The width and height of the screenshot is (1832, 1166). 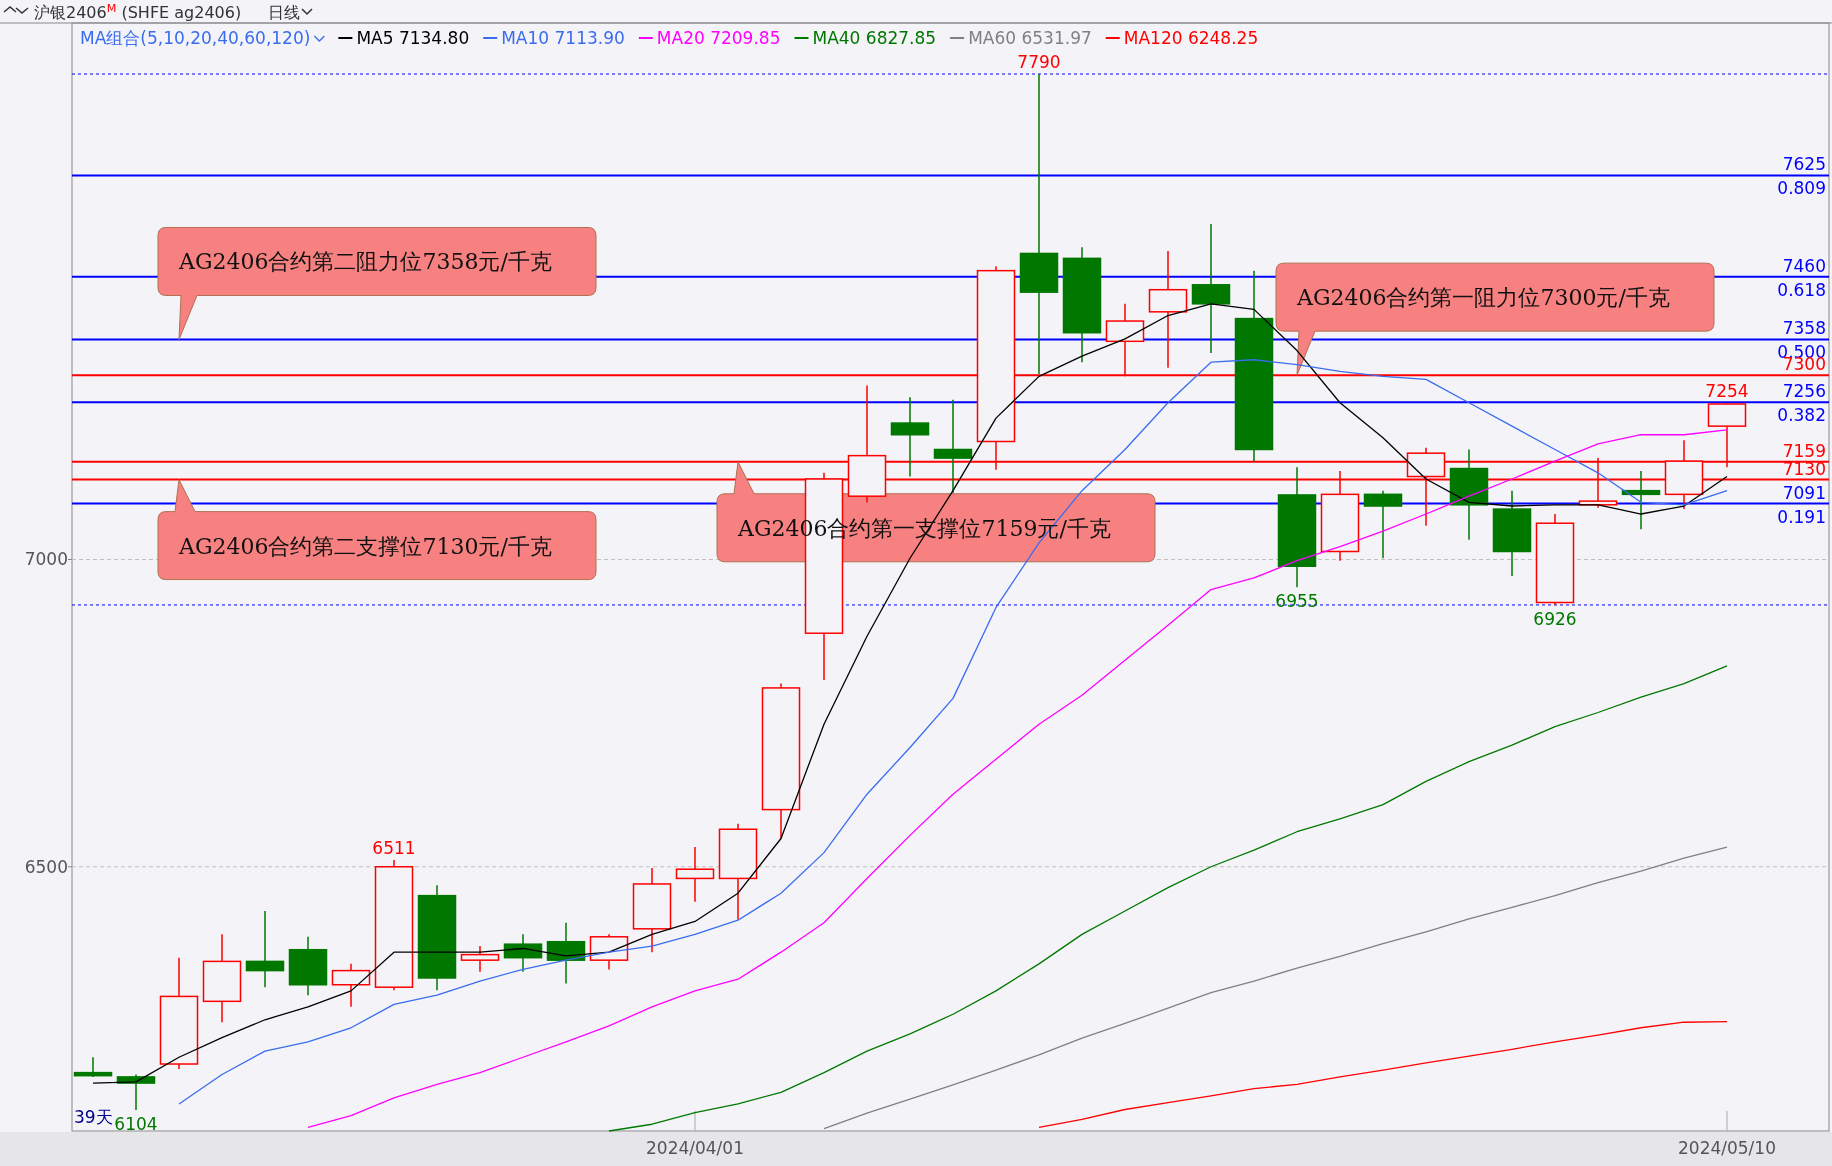 I want to click on ref-line-label: 7256 0.382, so click(x=1801, y=403).